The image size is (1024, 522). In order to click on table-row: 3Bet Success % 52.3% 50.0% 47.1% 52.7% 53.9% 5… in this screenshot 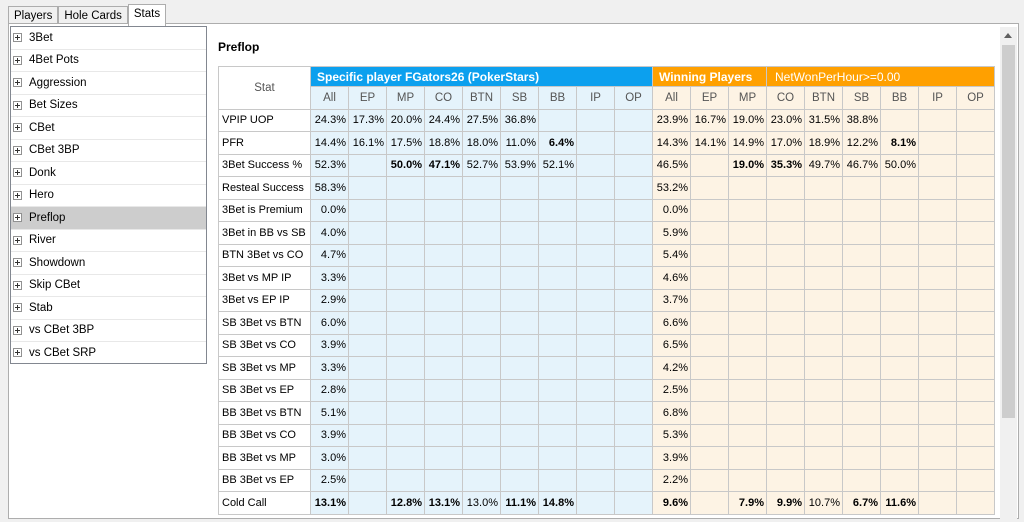, I will do `click(606, 165)`.